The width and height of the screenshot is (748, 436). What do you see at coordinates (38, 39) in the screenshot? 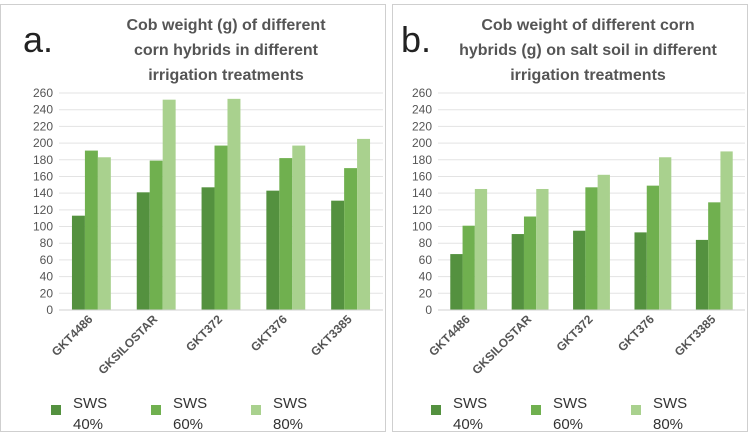
I see `panel-label: a.` at bounding box center [38, 39].